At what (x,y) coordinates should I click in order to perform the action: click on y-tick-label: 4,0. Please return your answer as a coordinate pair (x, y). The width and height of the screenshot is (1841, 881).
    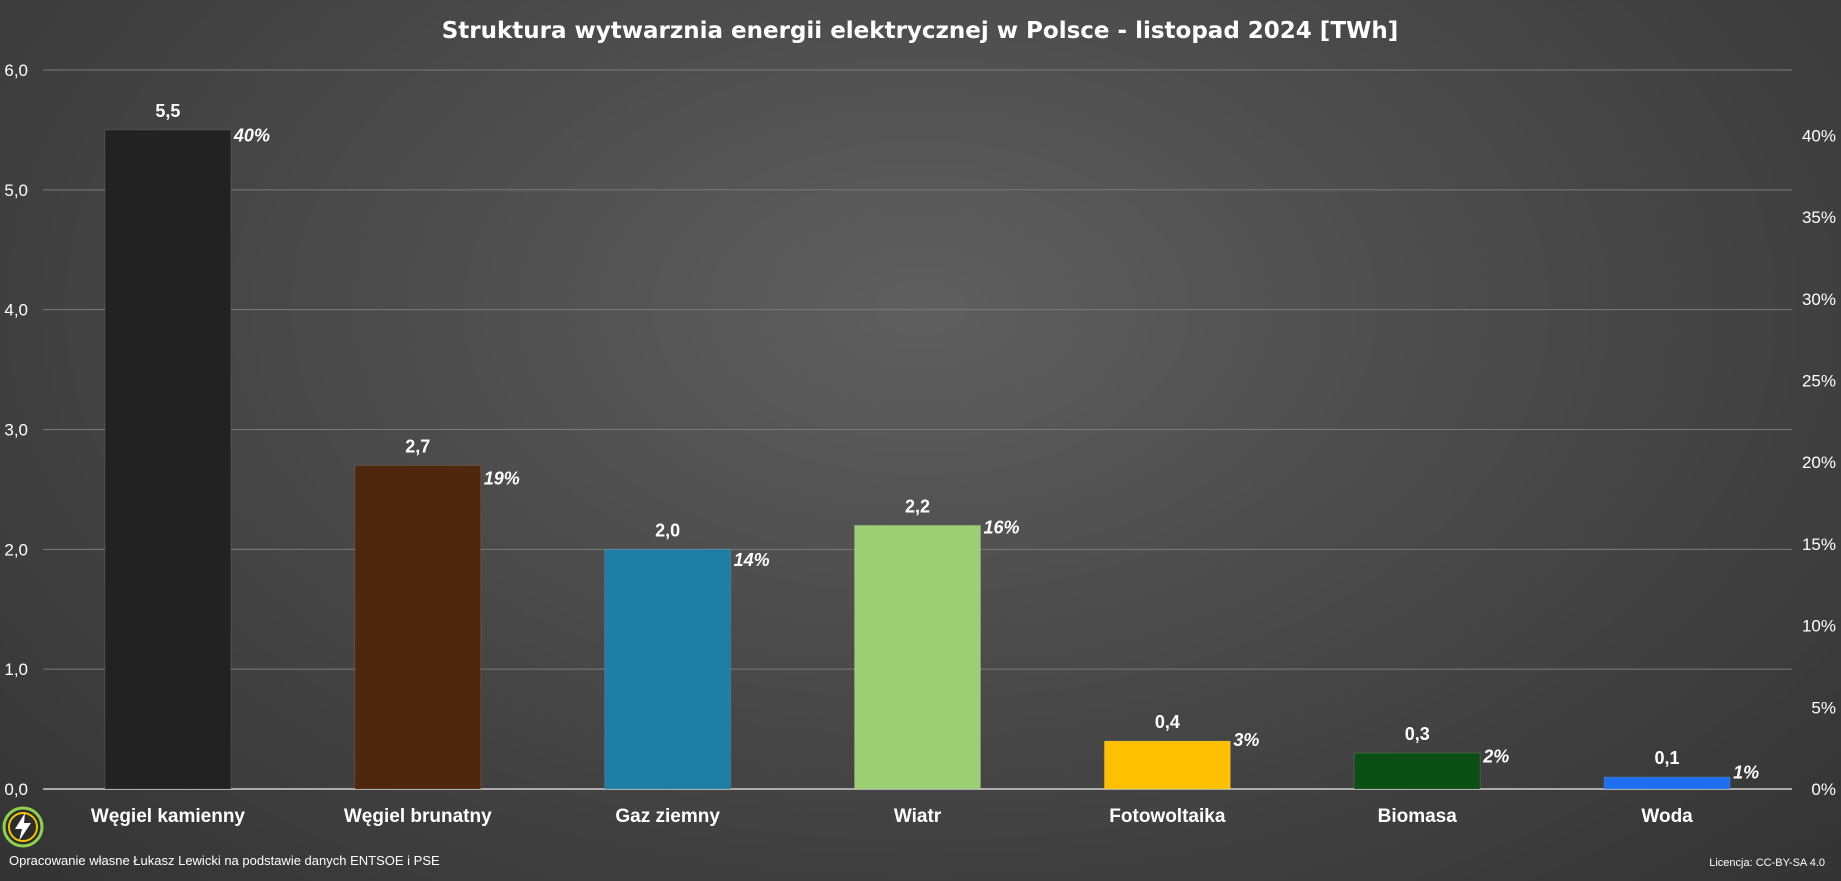
    Looking at the image, I should click on (16, 310).